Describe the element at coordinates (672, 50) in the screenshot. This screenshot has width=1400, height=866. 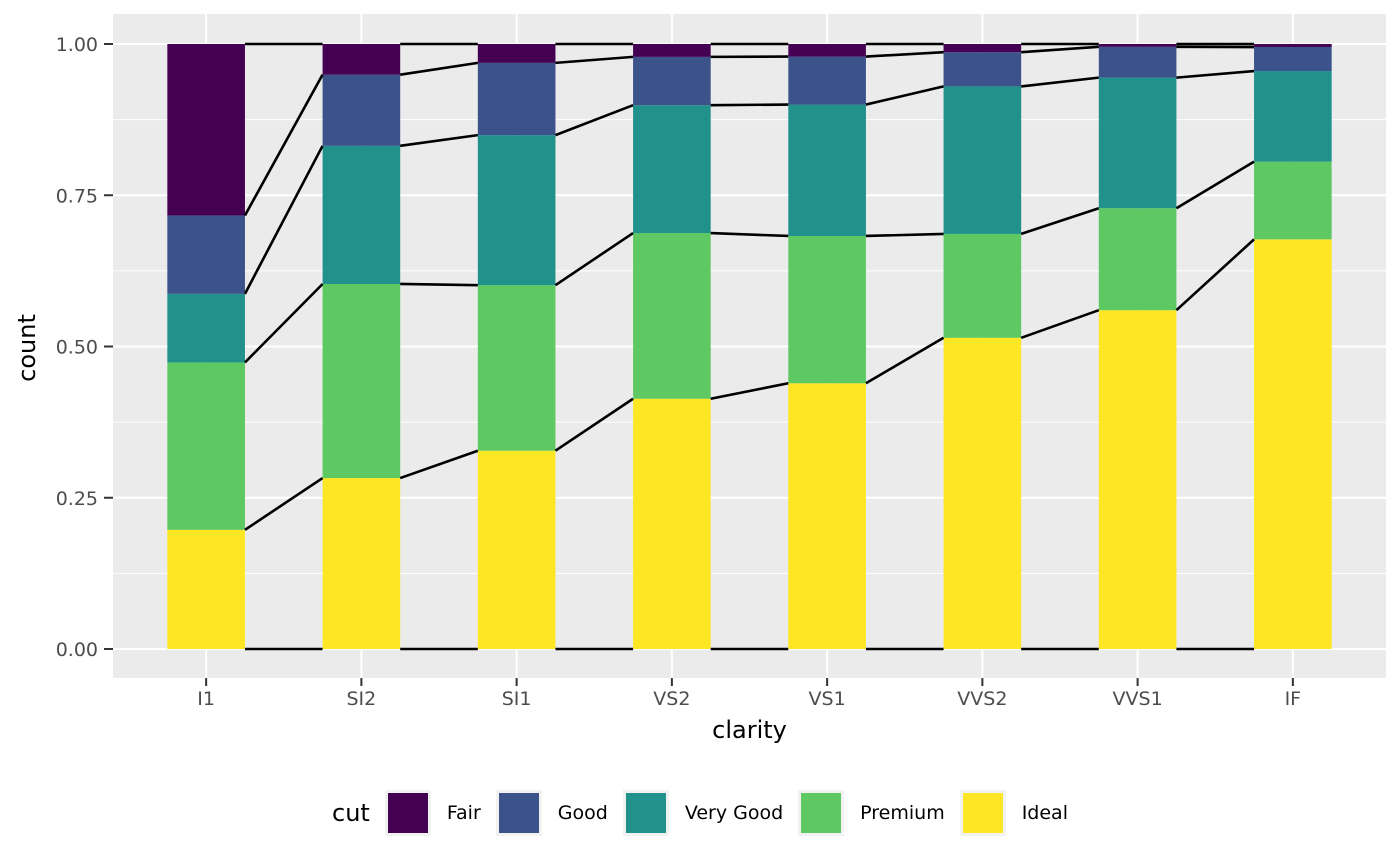
I see `bar-segment-fair-vs2` at that location.